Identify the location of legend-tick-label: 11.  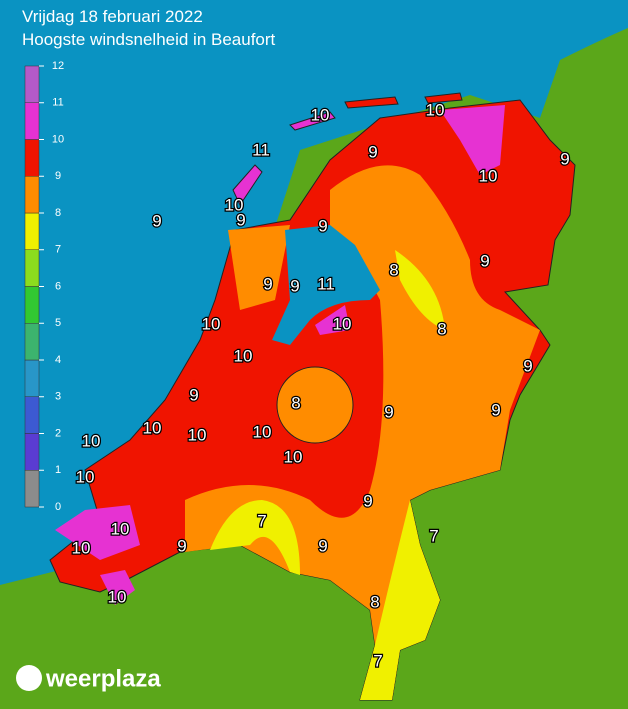
(57, 103).